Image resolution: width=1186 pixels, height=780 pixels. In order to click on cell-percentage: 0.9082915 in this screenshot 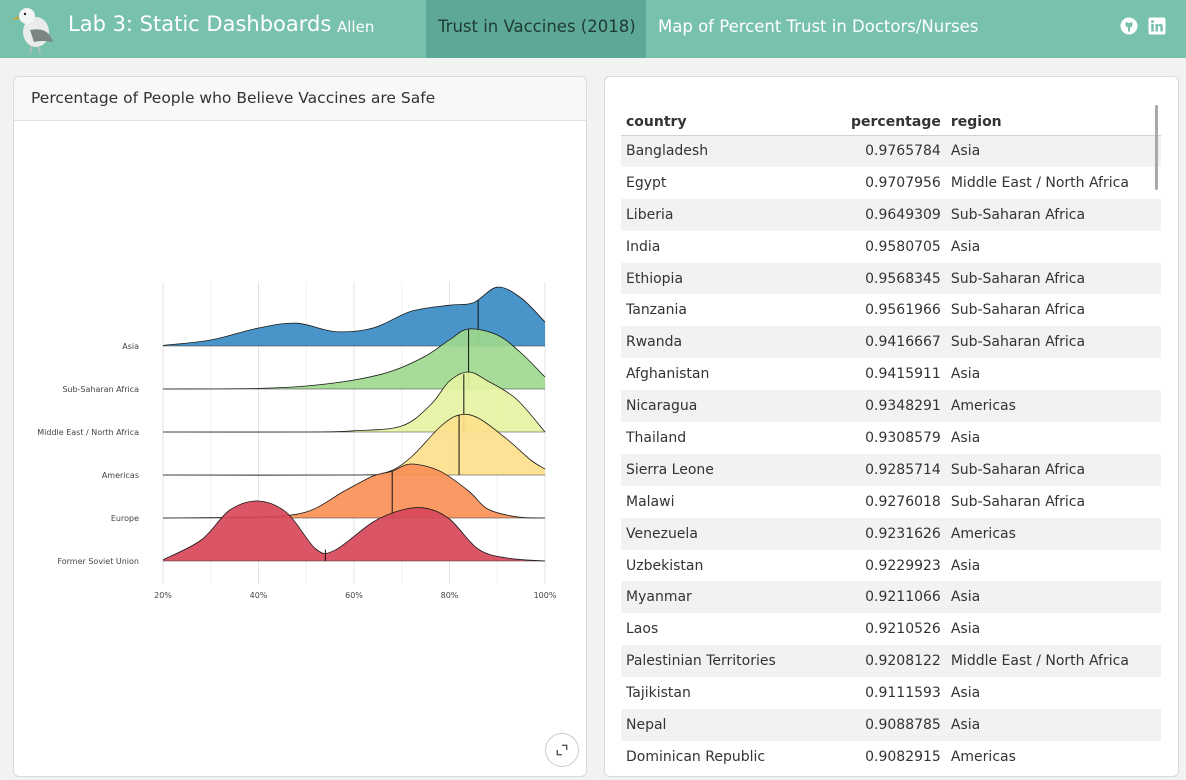, I will do `click(903, 756)`.